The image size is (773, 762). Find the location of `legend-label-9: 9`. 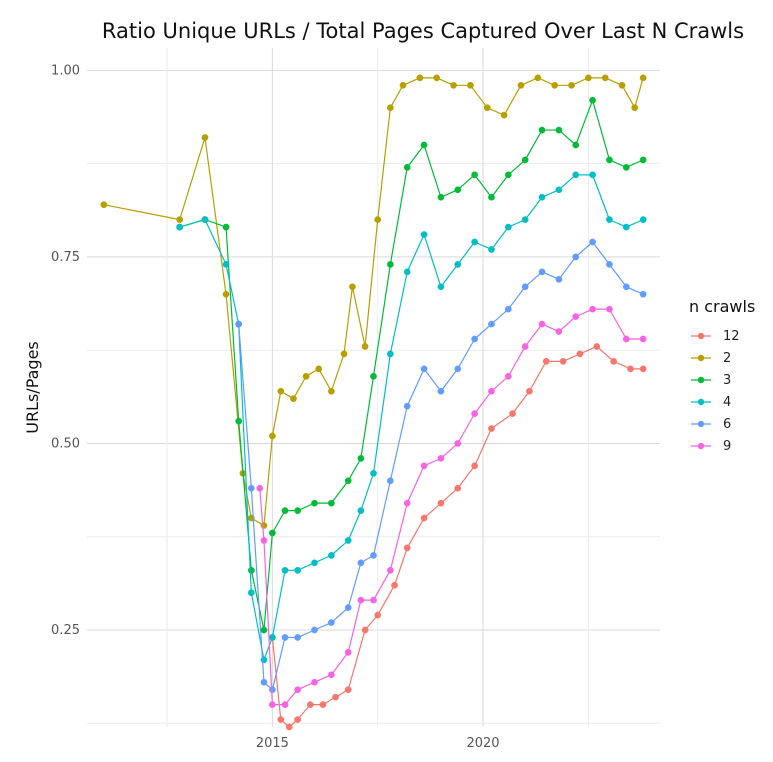

legend-label-9: 9 is located at coordinates (727, 446).